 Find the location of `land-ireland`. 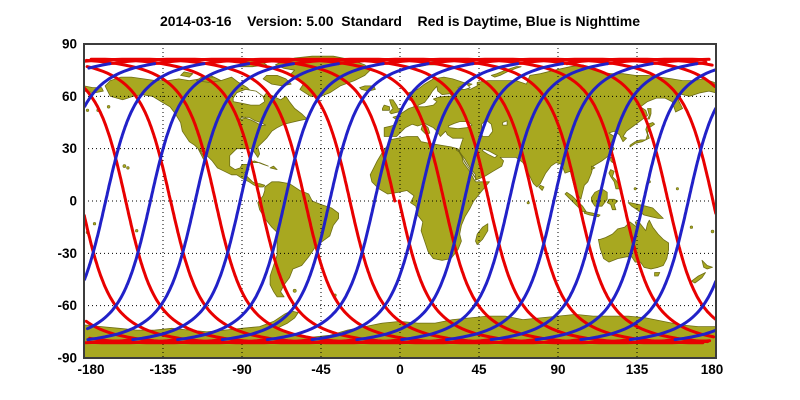

land-ireland is located at coordinates (386, 107).